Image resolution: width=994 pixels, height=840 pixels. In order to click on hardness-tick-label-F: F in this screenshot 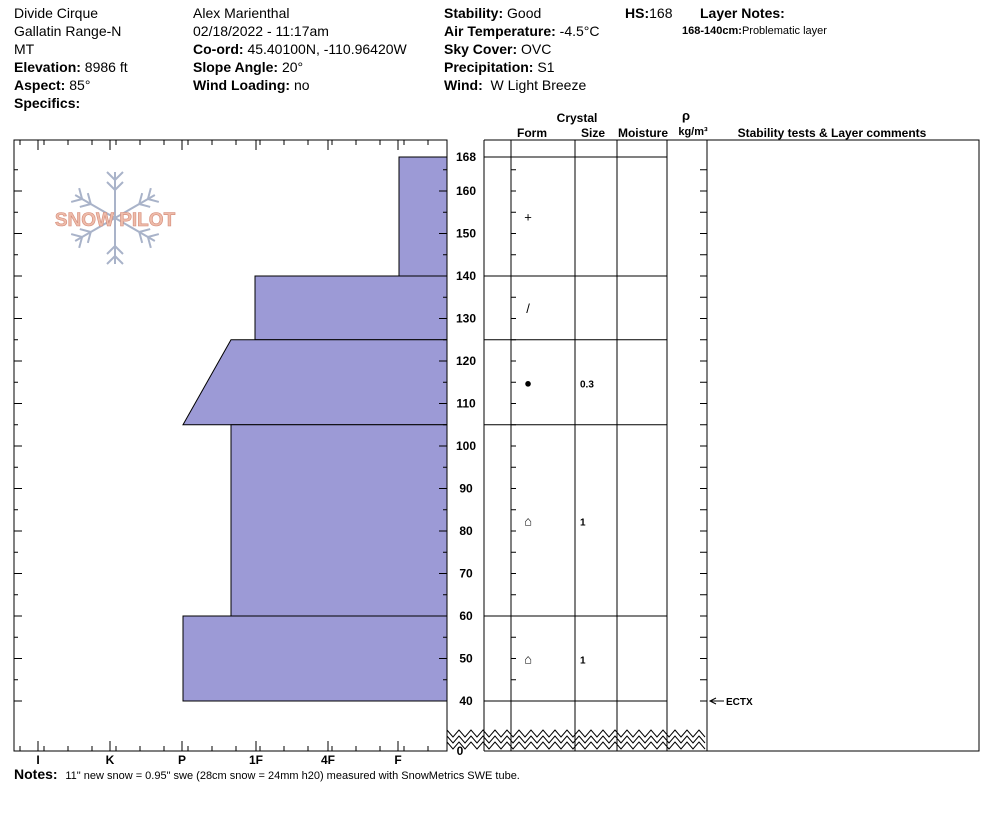, I will do `click(397, 760)`.